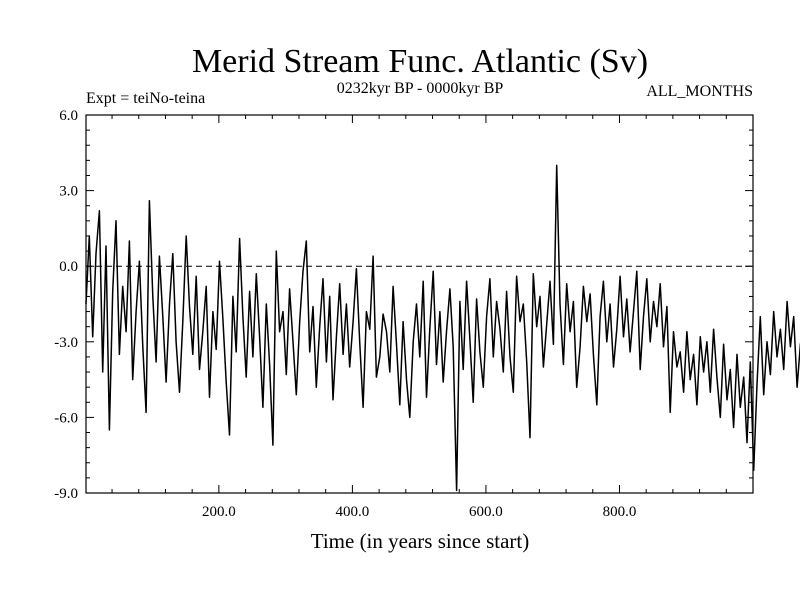  What do you see at coordinates (66, 418) in the screenshot?
I see `y-tick-label: -6.0` at bounding box center [66, 418].